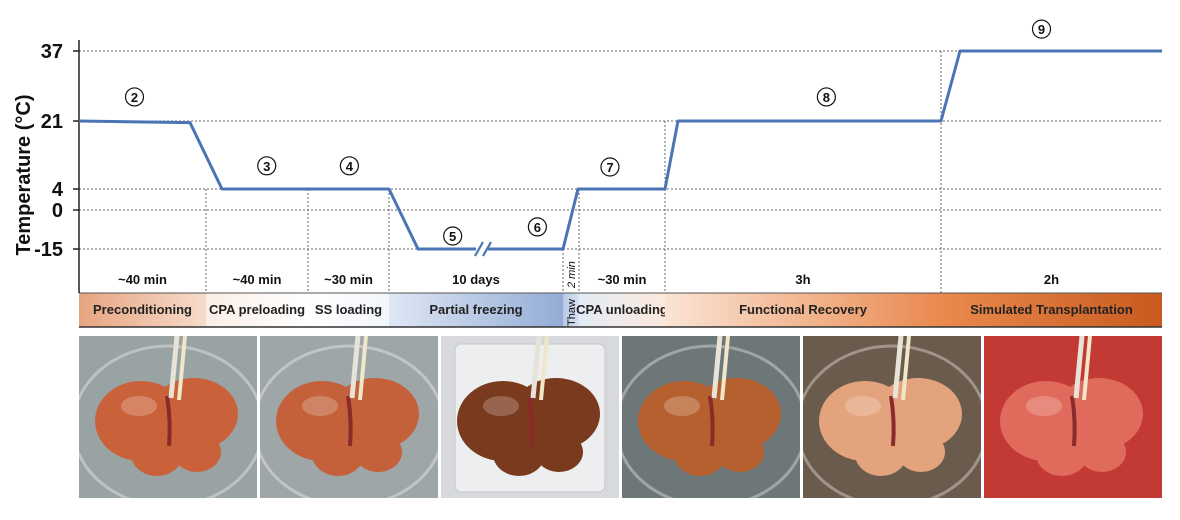 The image size is (1180, 520). What do you see at coordinates (1051, 279) in the screenshot?
I see `duration-label: 2h` at bounding box center [1051, 279].